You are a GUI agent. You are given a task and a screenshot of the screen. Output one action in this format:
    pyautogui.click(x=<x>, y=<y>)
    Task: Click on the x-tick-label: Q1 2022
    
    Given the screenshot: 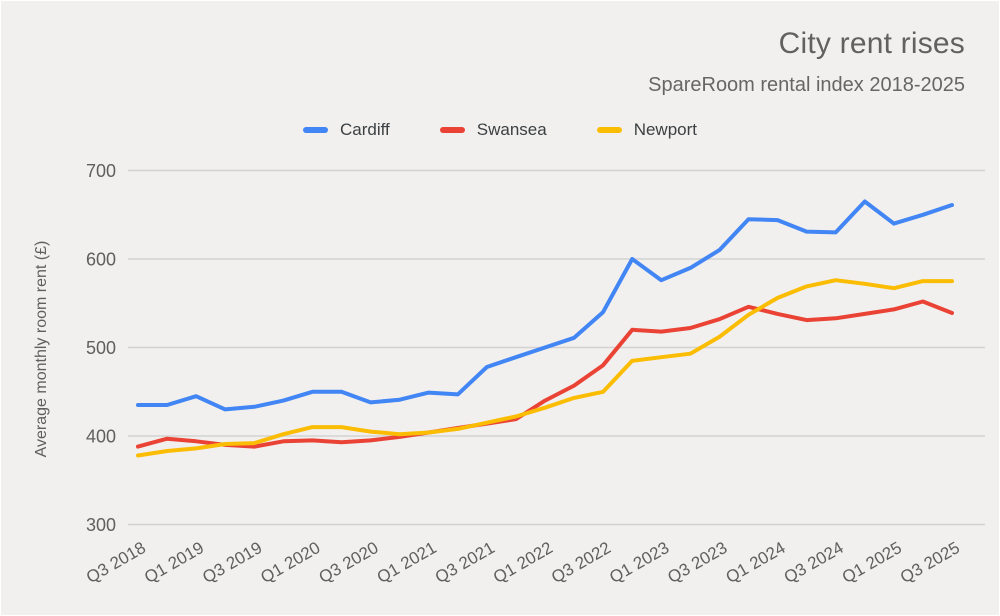 What is the action you would take?
    pyautogui.click(x=523, y=562)
    